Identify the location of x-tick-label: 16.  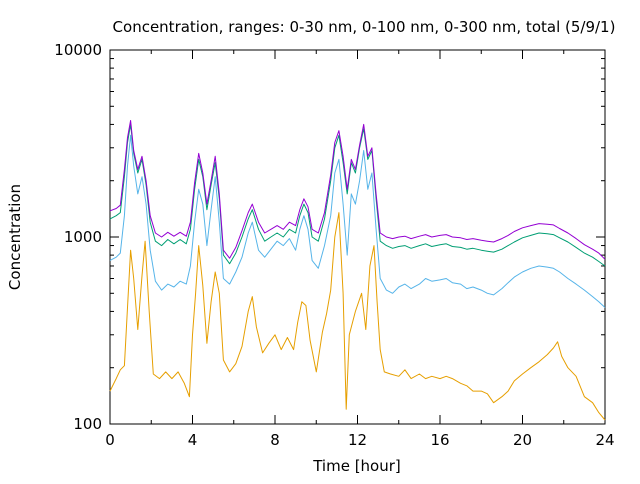
(439, 440).